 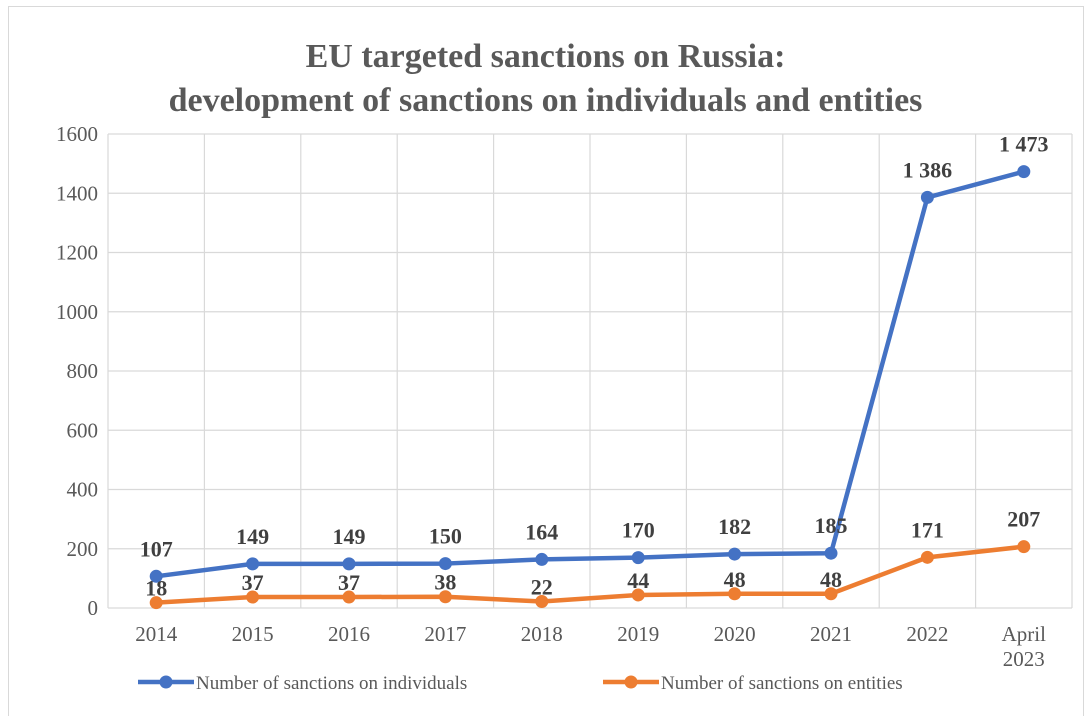 What do you see at coordinates (156, 634) in the screenshot?
I see `x-tick-label: 2014` at bounding box center [156, 634].